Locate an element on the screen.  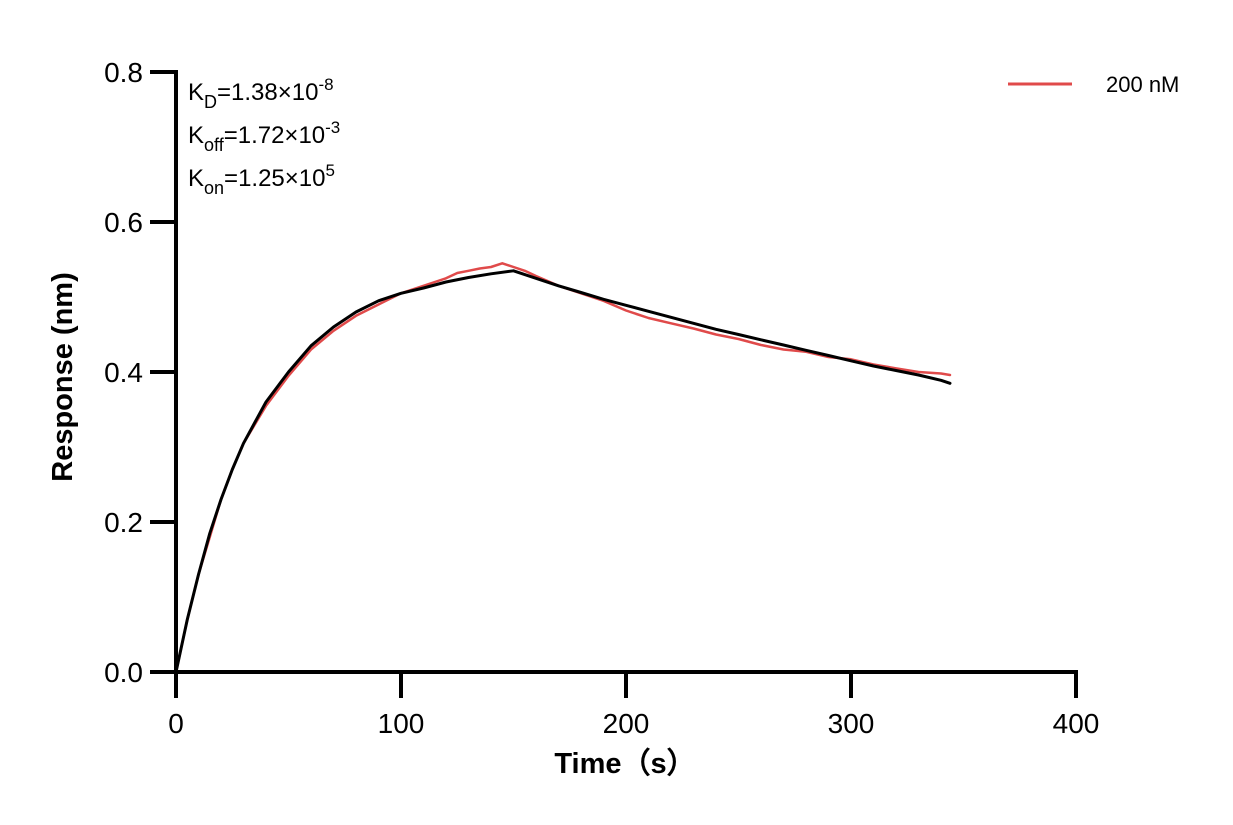
kinetic-constants: KD=1.38×10-8 Koff=1.72×10-3 Kon=1.25×105 is located at coordinates (264, 136).